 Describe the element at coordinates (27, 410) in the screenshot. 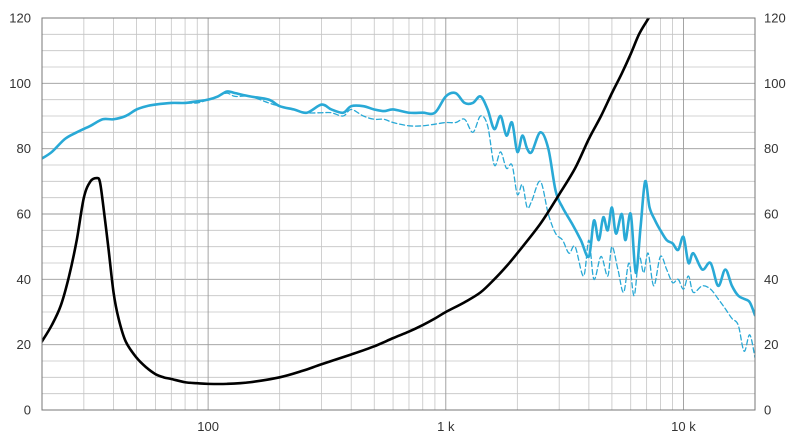

I see `y-tick-label-left: 0` at that location.